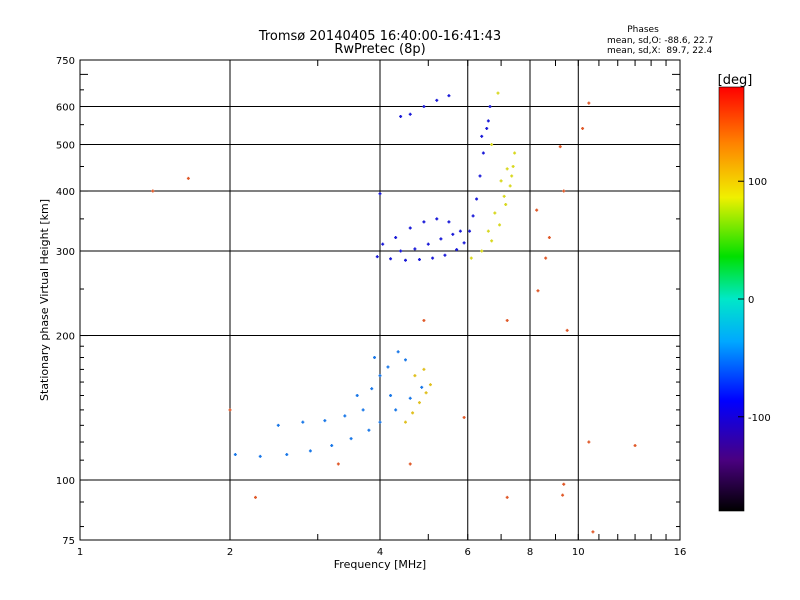  What do you see at coordinates (379, 36) in the screenshot?
I see `chart-title: Tromsø 20140405 16:40:00-16:41:43` at bounding box center [379, 36].